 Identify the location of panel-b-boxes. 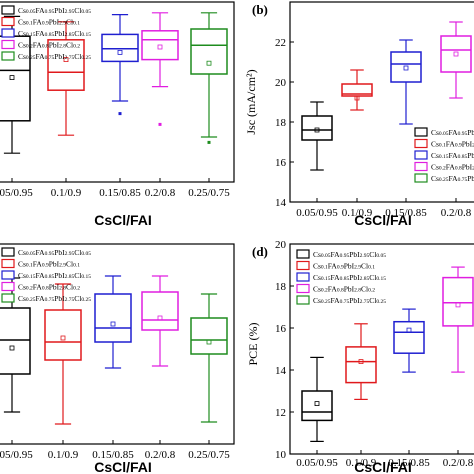
(386, 96).